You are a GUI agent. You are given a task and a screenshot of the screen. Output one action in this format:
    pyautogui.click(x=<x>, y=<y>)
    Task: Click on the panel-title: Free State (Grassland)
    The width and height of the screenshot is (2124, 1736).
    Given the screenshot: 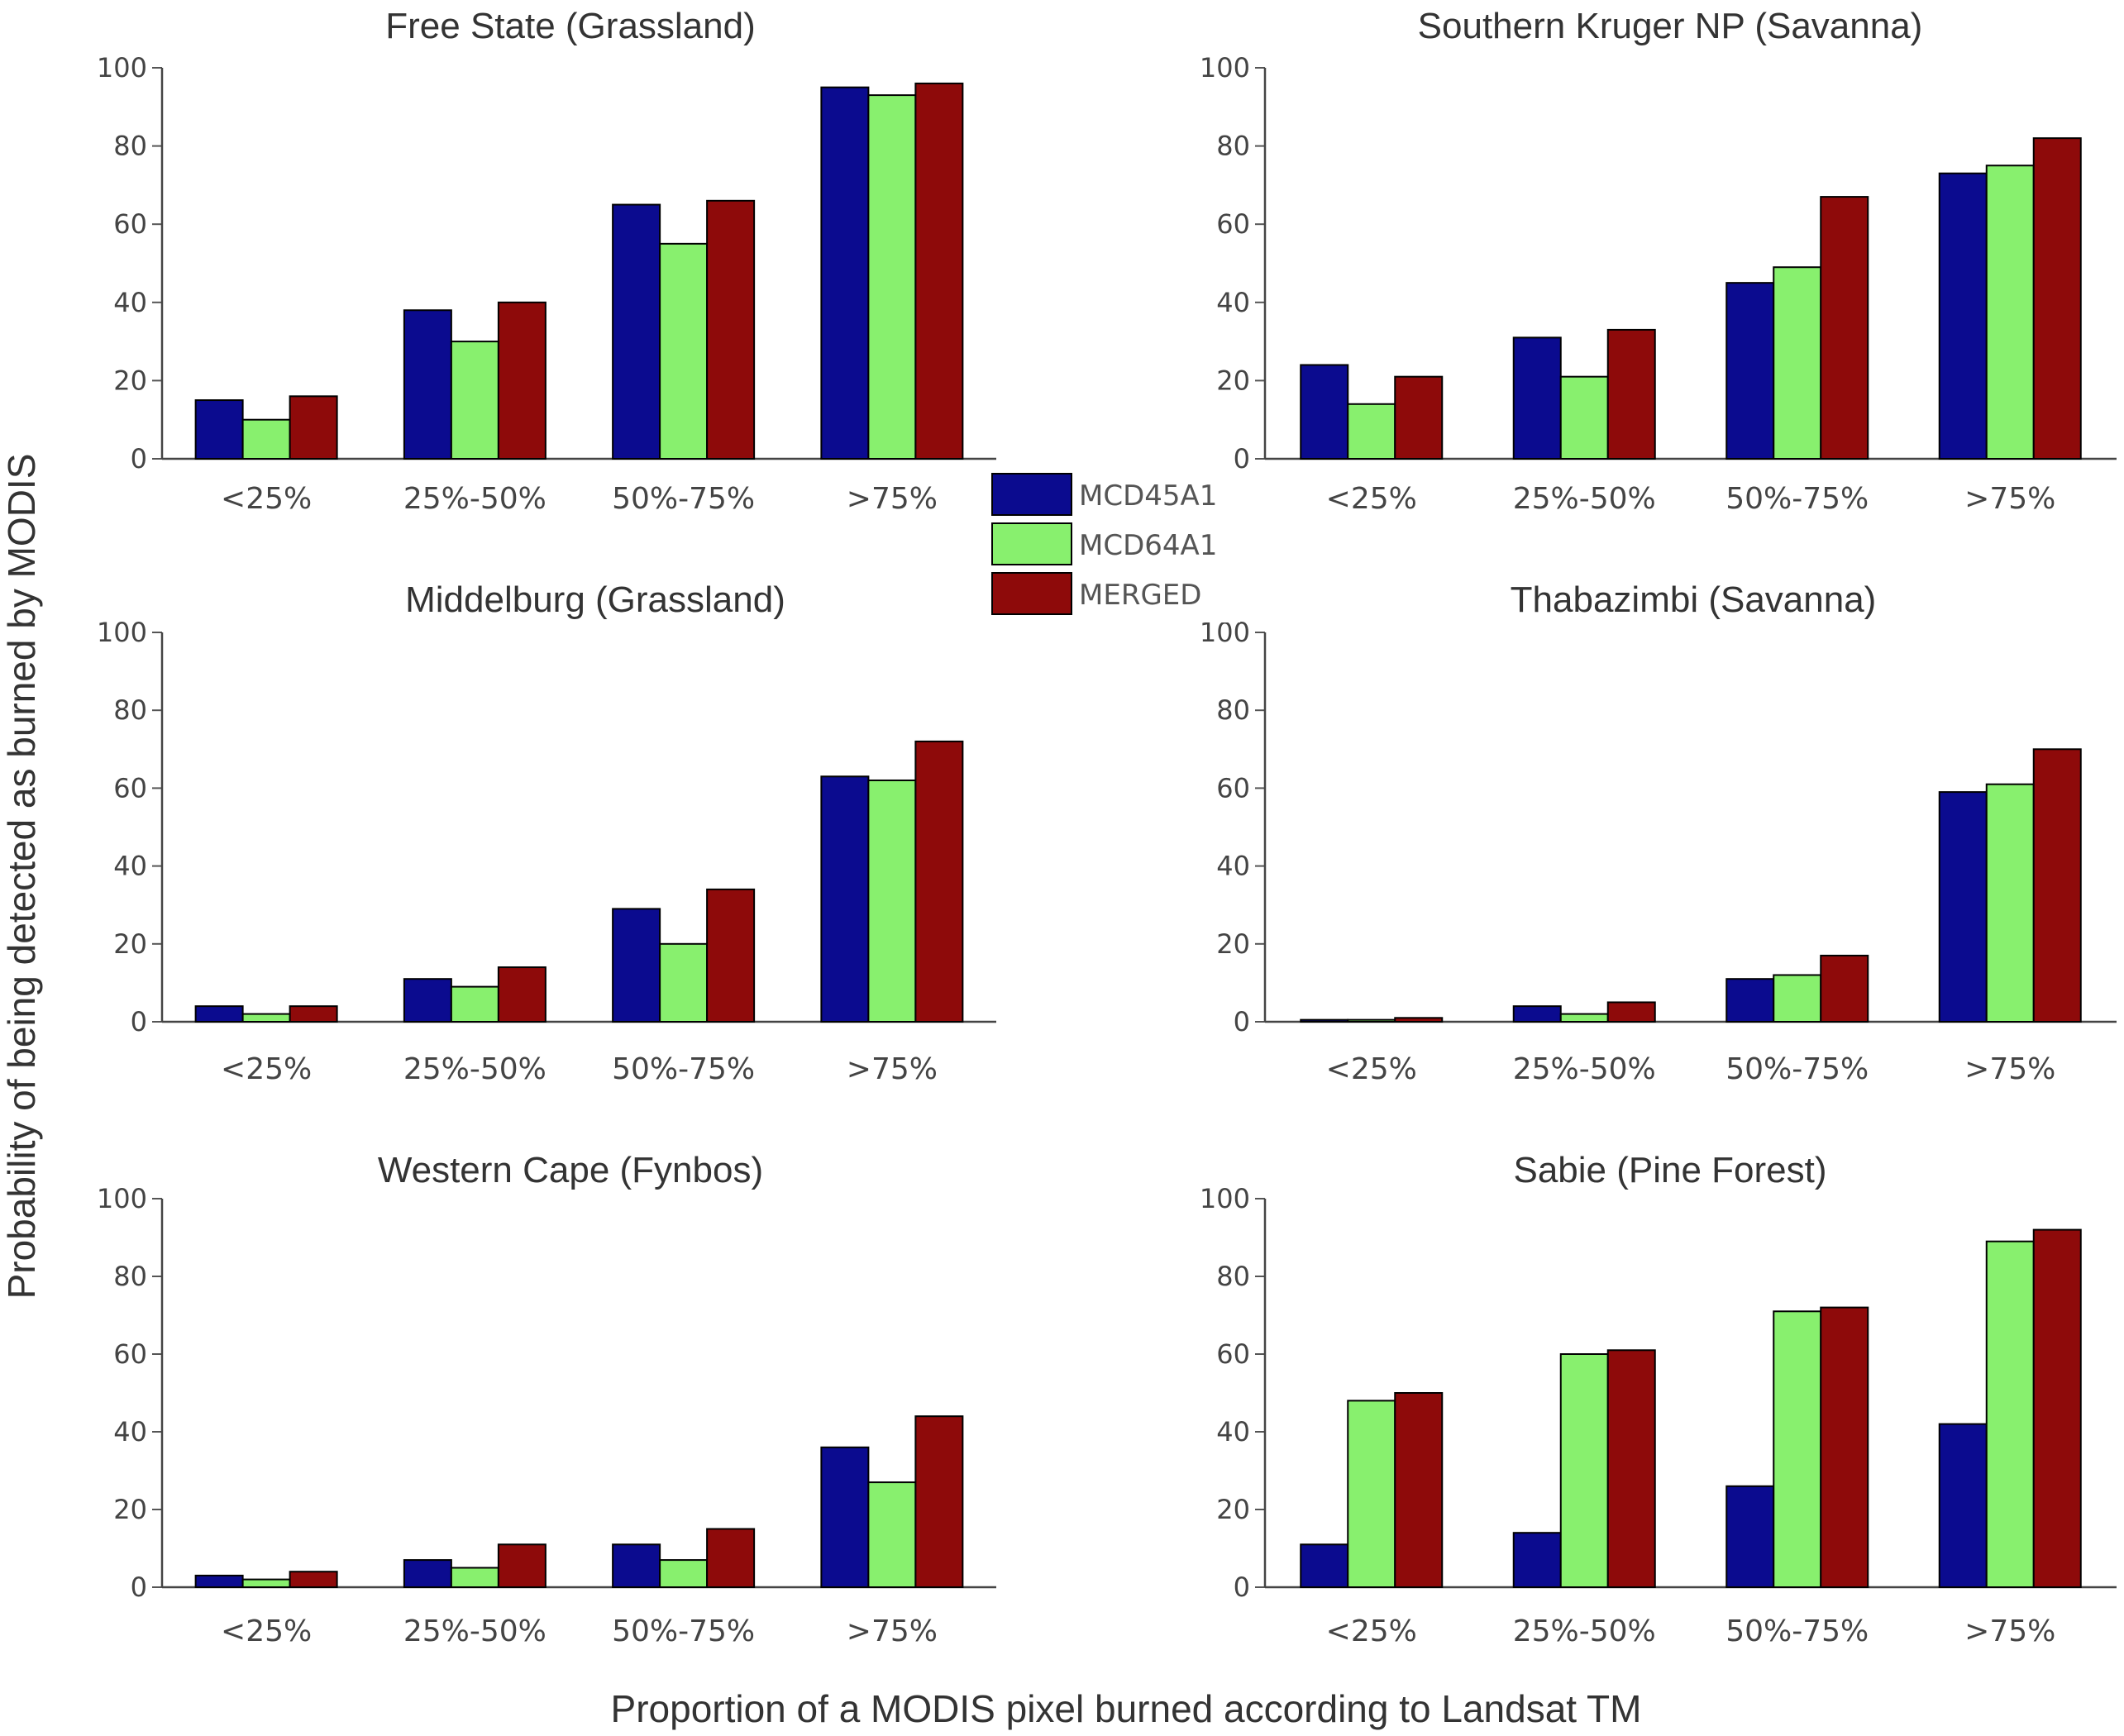 What is the action you would take?
    pyautogui.click(x=570, y=26)
    